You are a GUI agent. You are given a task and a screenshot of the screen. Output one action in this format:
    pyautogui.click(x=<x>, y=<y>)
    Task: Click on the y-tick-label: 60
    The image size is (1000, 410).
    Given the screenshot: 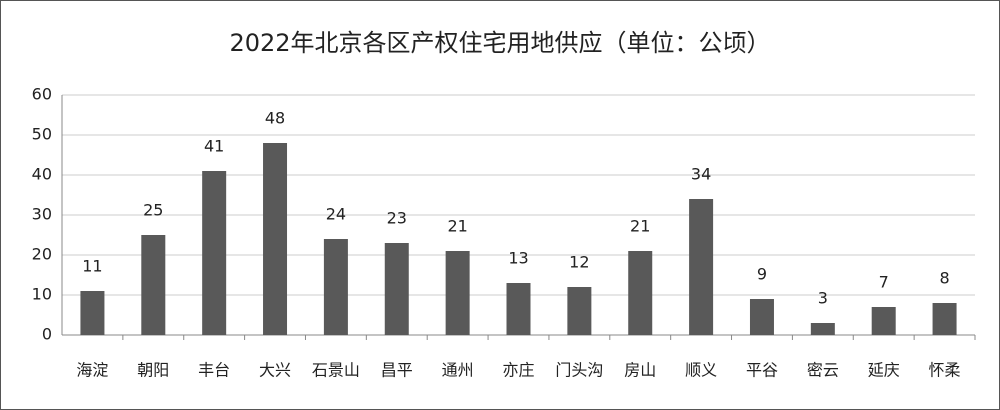 What is the action you would take?
    pyautogui.click(x=42, y=94)
    